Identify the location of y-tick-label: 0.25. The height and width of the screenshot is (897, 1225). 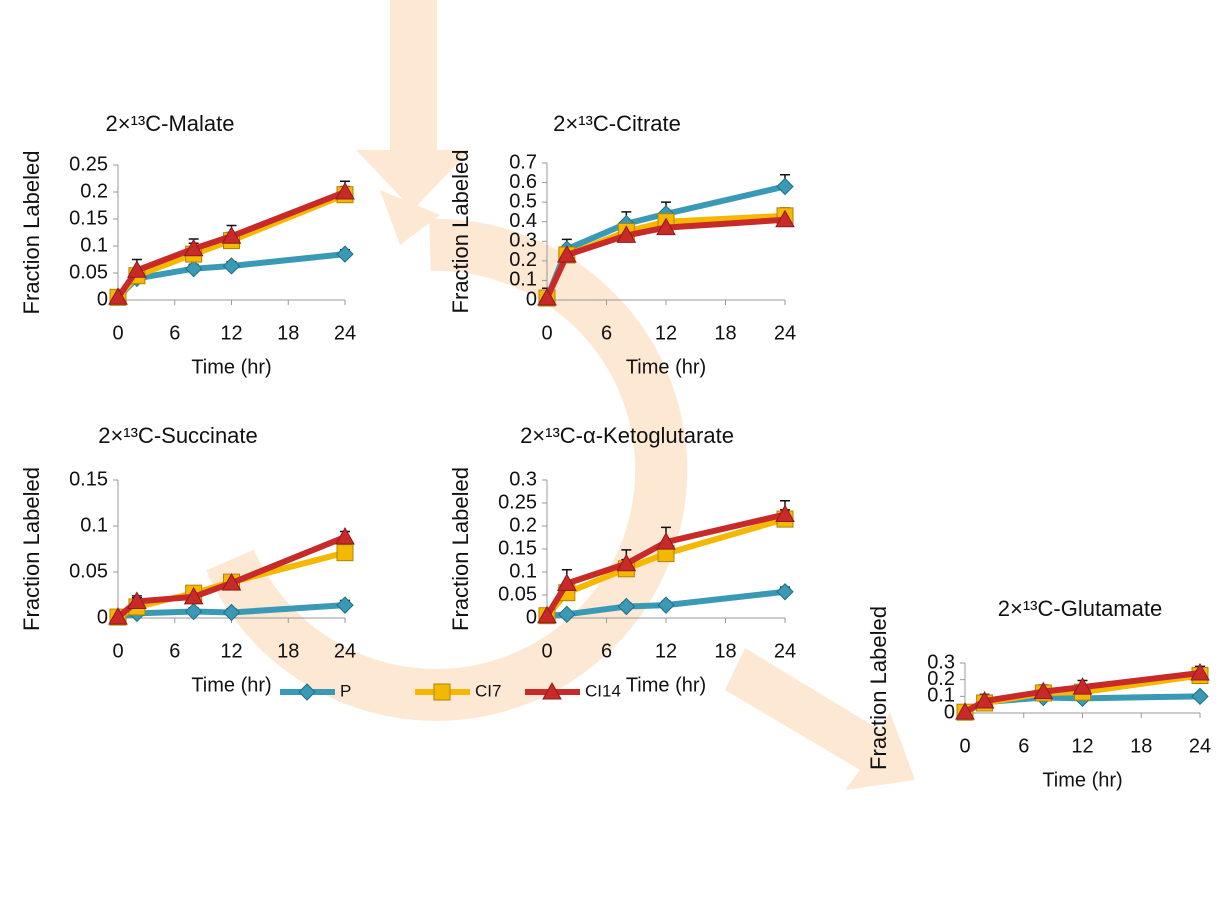
(517, 502).